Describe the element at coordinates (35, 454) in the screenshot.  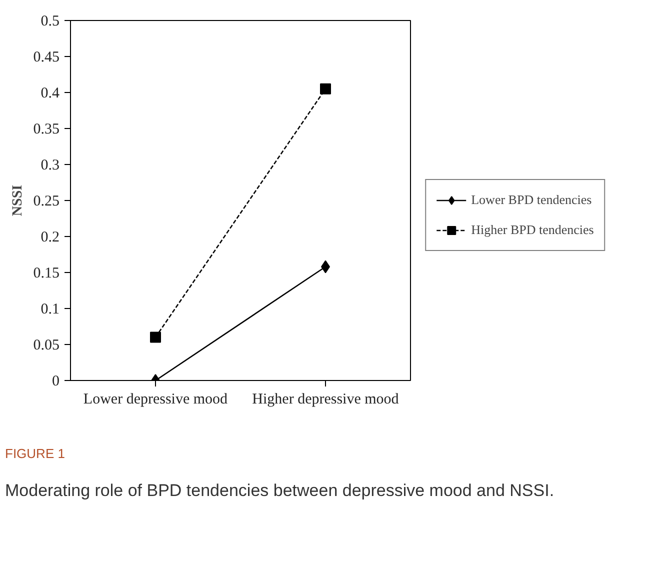
I see `caption: FIGURE 1` at that location.